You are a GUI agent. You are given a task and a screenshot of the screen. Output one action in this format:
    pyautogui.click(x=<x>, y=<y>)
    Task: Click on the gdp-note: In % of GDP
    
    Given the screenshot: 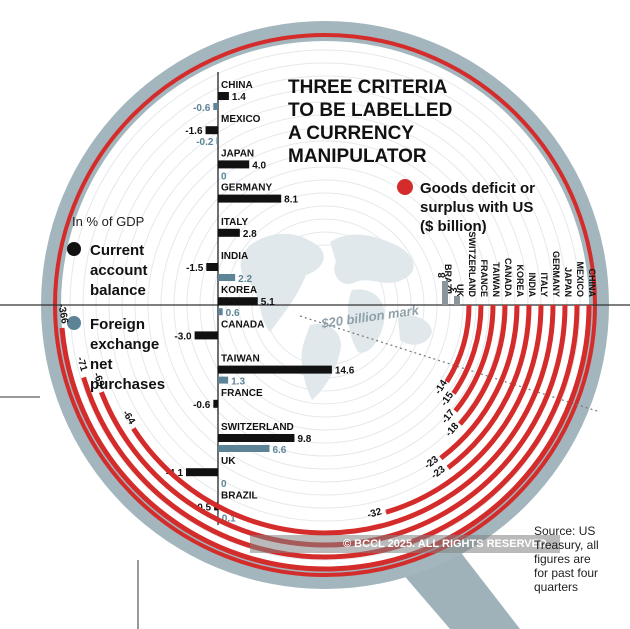 What is the action you would take?
    pyautogui.click(x=108, y=221)
    